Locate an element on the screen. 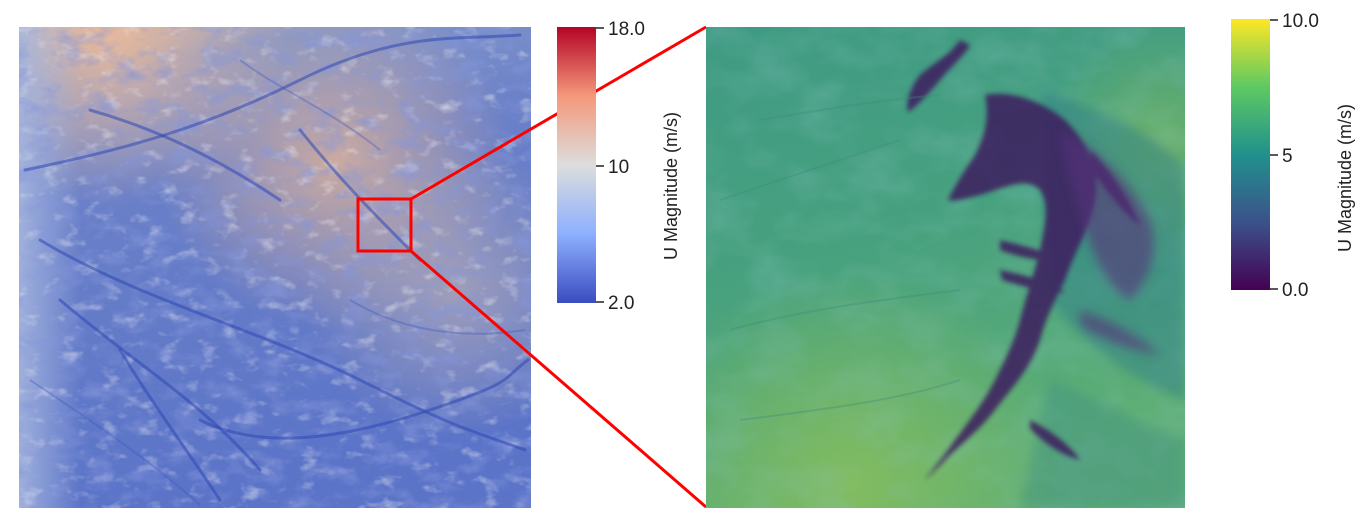 The height and width of the screenshot is (520, 1369). right-colorbar-title: U Magnitude (m/s) is located at coordinates (1345, 178).